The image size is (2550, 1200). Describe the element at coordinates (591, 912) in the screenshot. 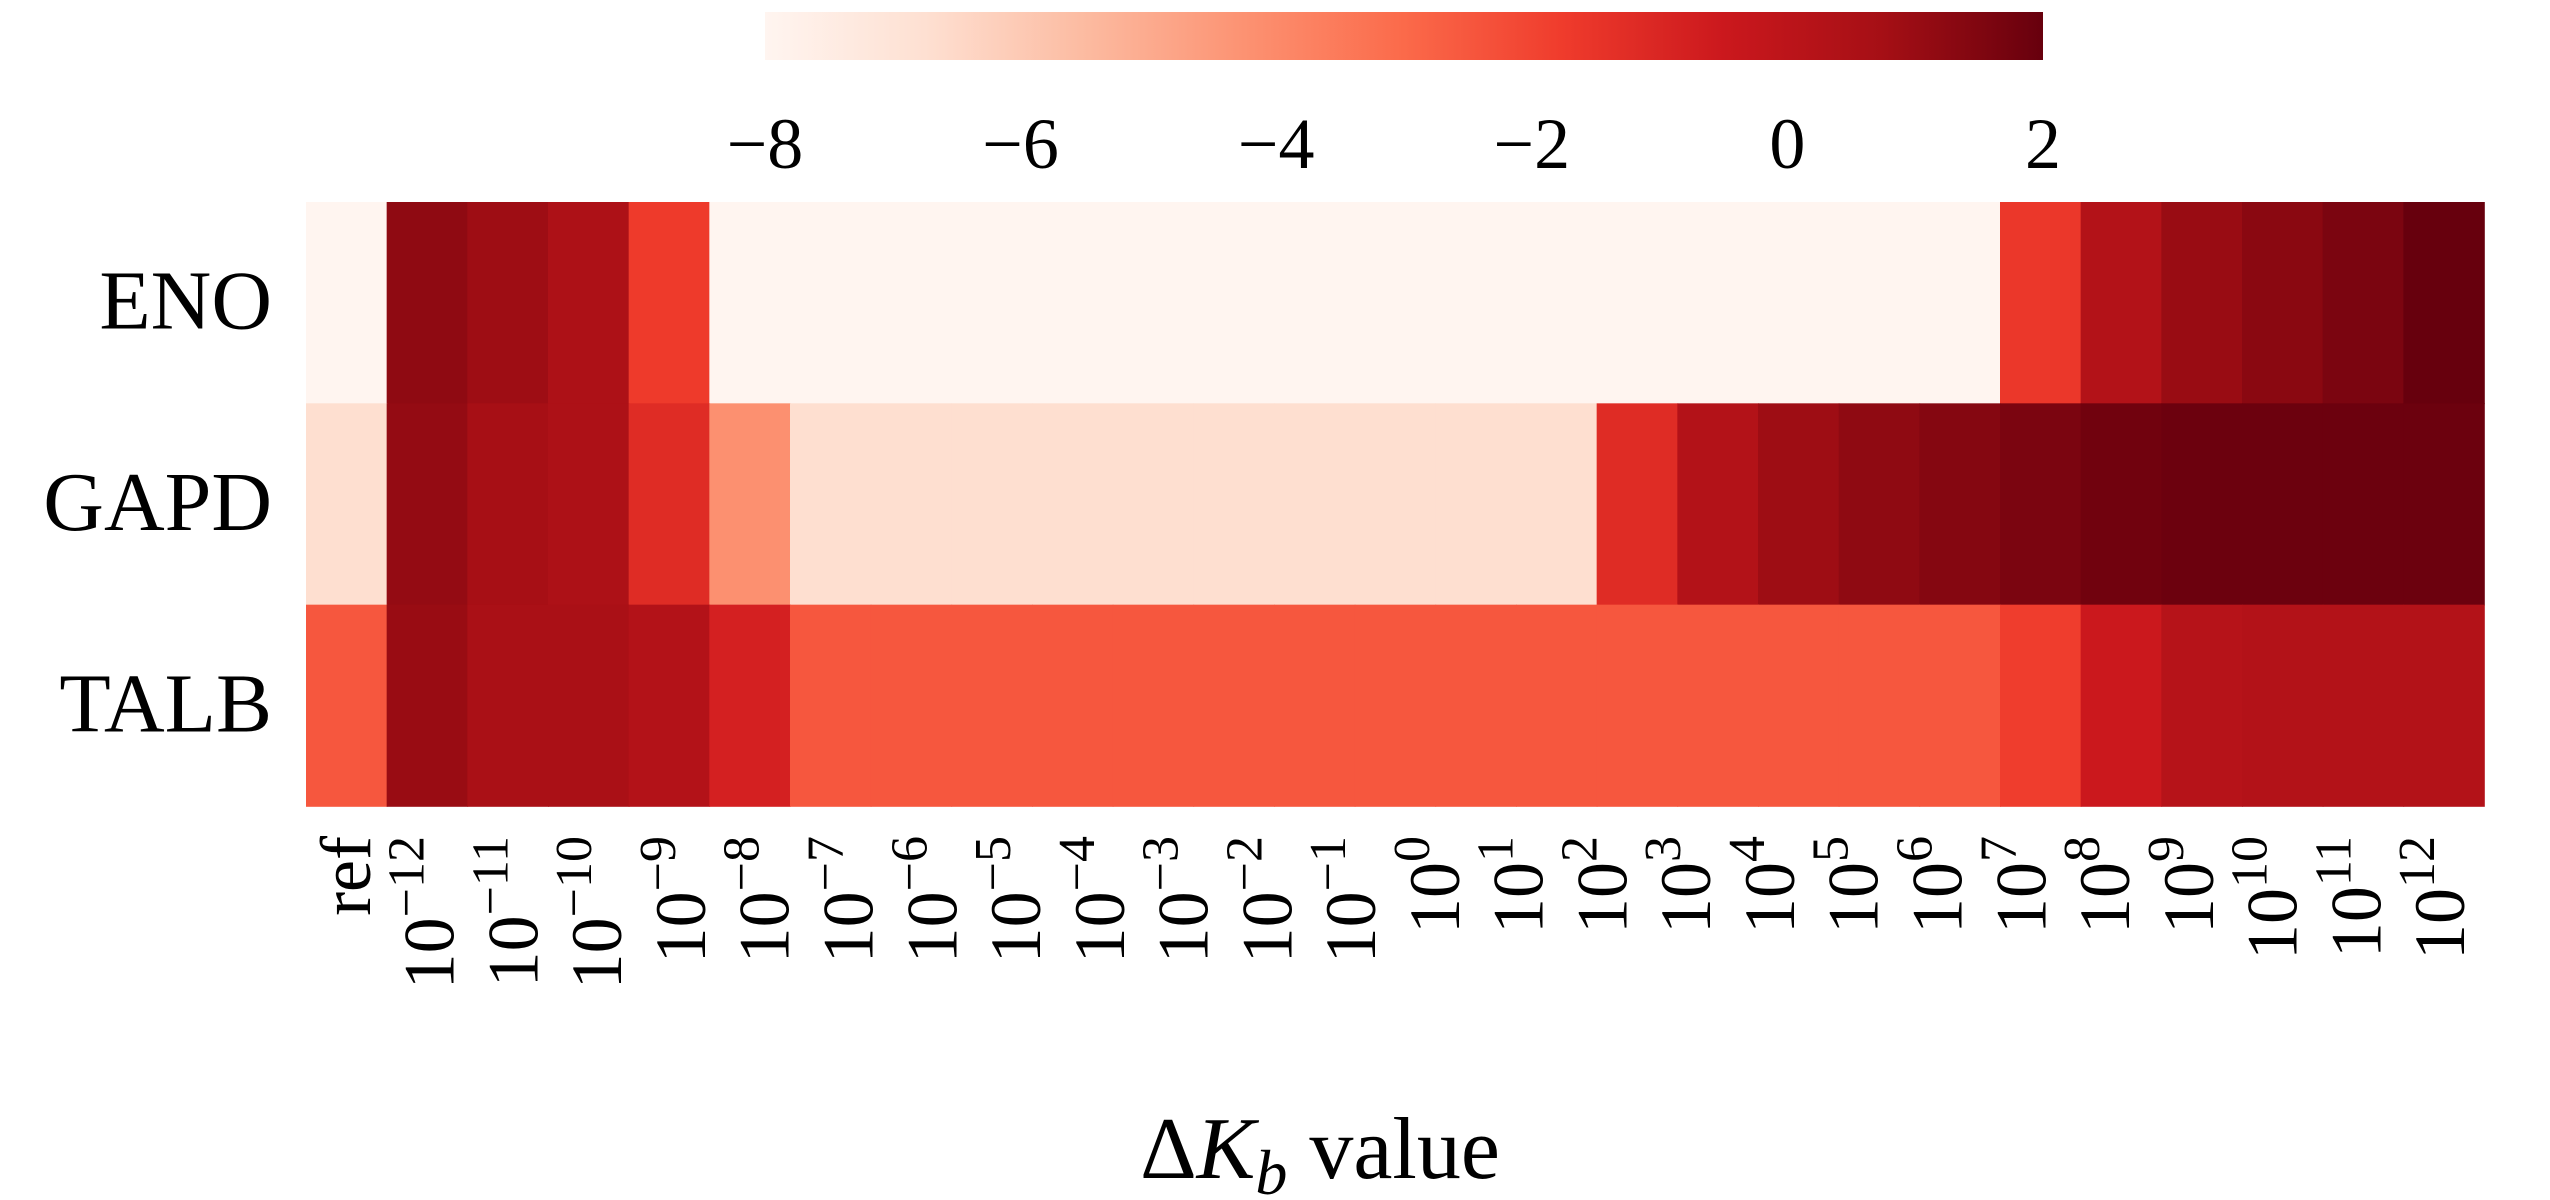

I see `column-label: 10−10` at that location.